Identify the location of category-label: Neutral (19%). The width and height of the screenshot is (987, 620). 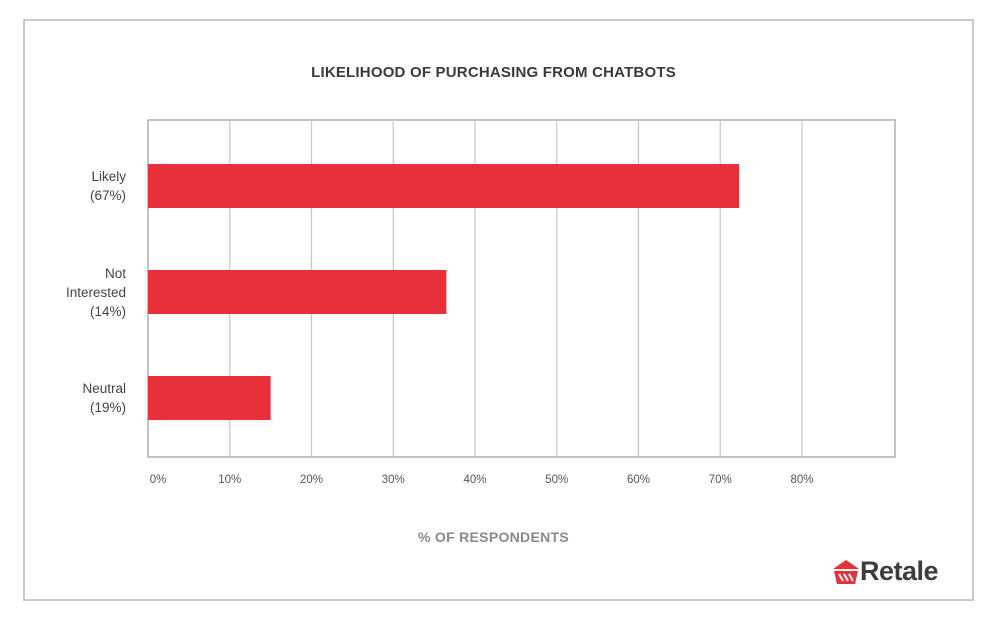
(104, 398).